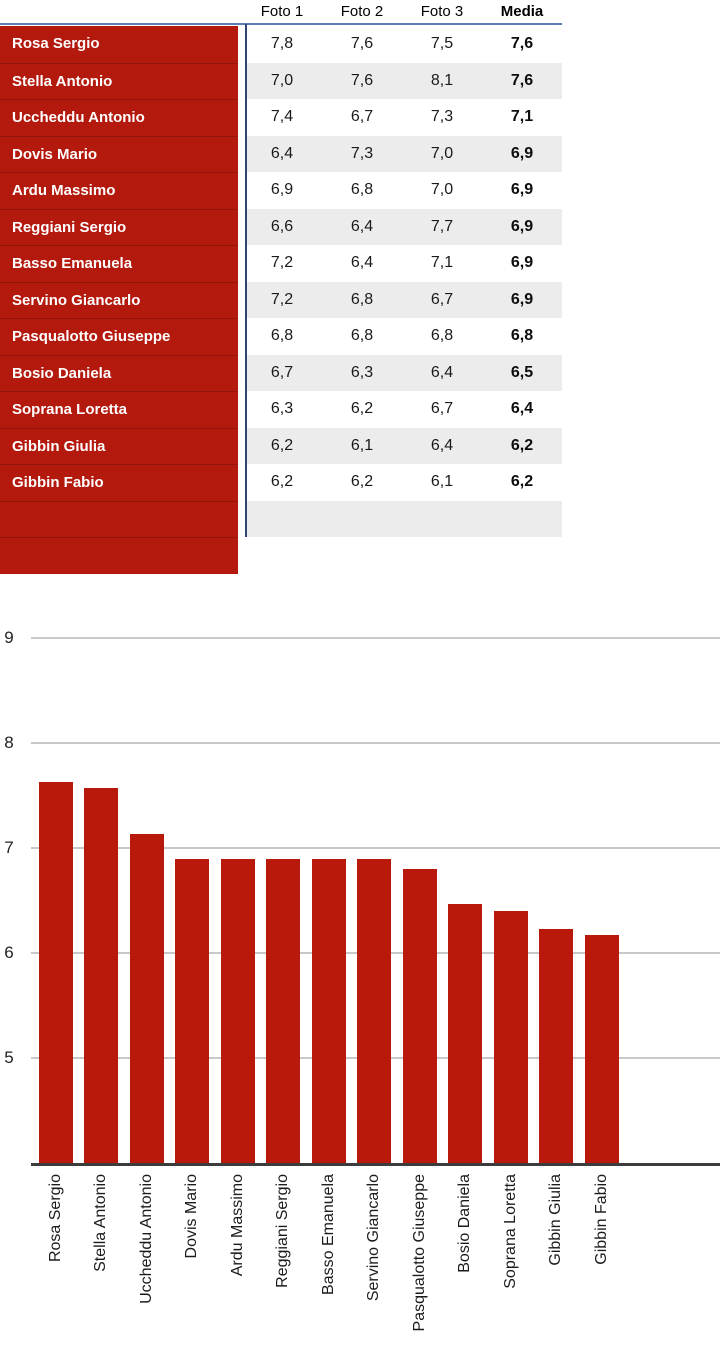 The height and width of the screenshot is (1359, 720). What do you see at coordinates (119, 299) in the screenshot?
I see `row-name-cell: Servino Giancarlo` at bounding box center [119, 299].